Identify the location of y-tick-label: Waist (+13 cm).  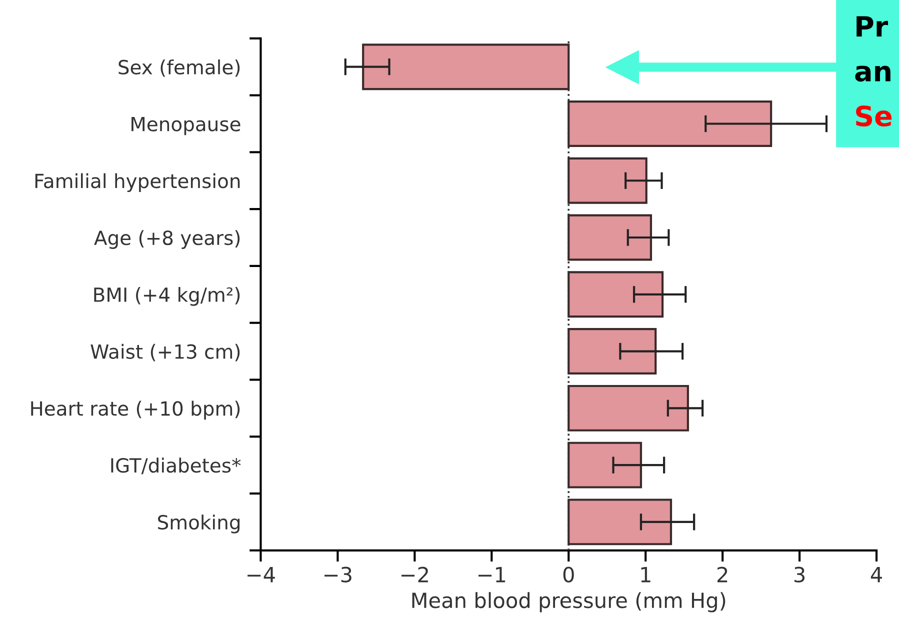
(165, 353).